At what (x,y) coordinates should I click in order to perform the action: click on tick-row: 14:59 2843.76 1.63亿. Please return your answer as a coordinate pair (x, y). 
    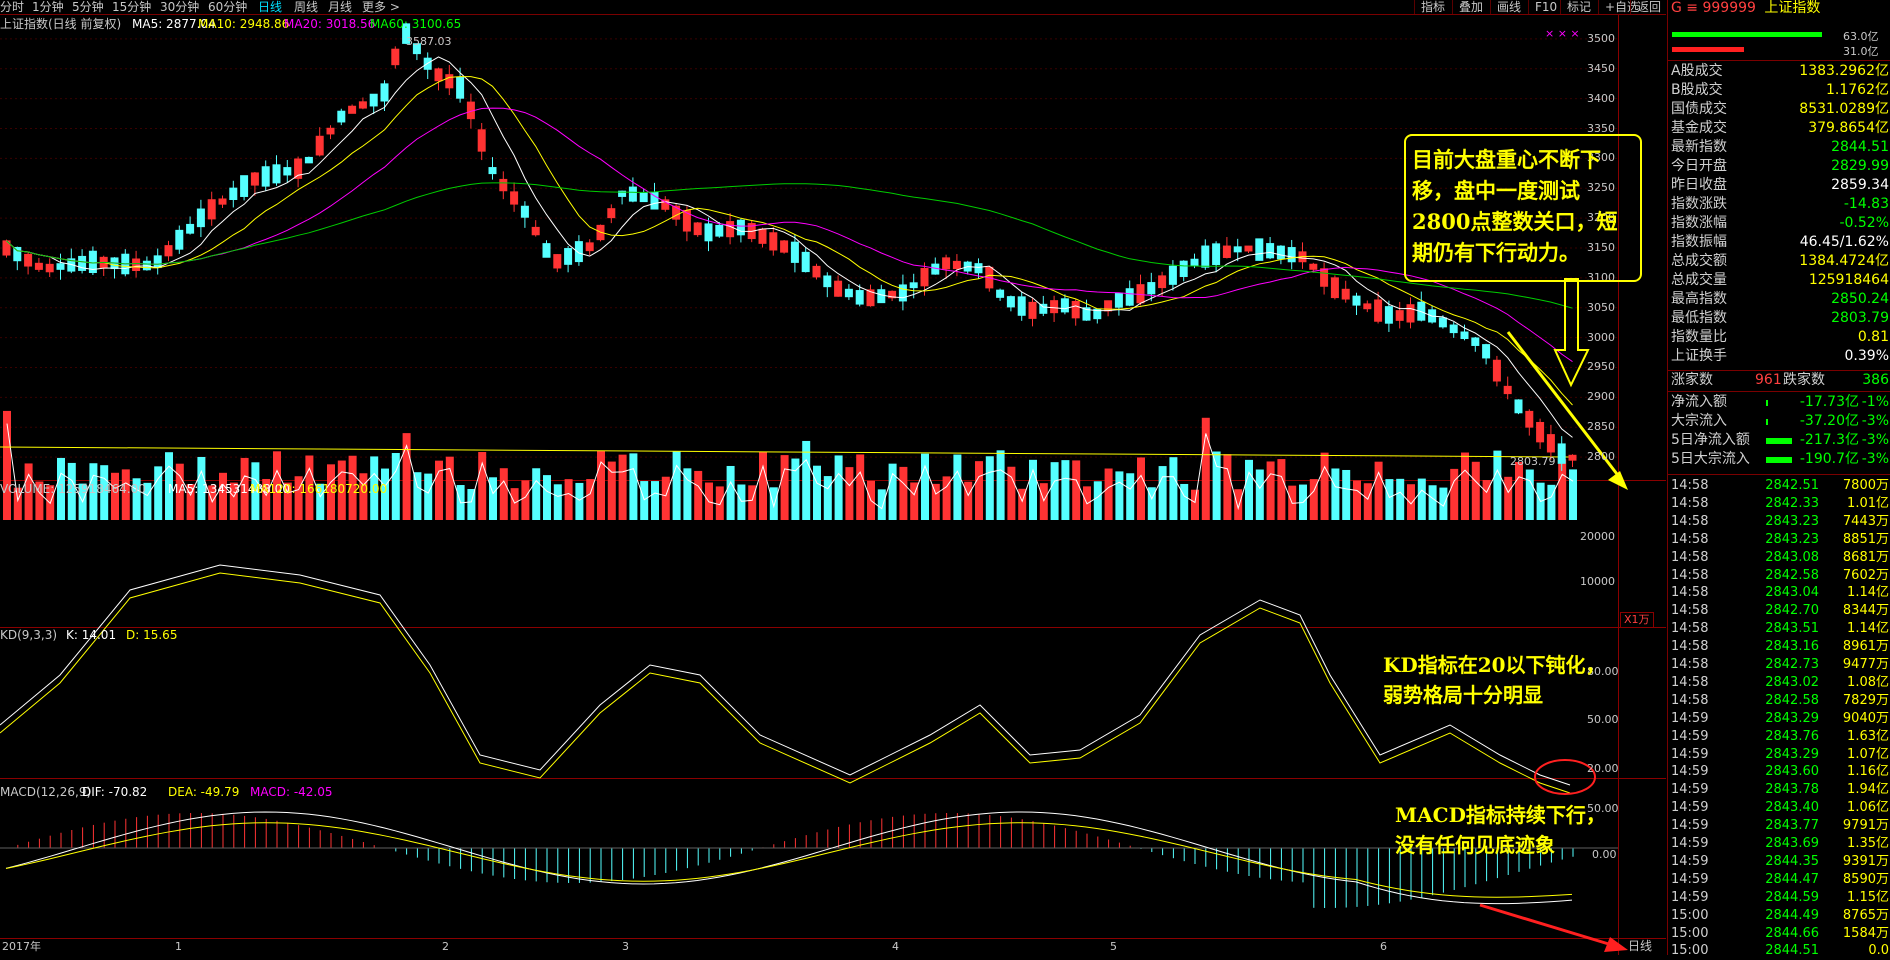
    Looking at the image, I should click on (1780, 737).